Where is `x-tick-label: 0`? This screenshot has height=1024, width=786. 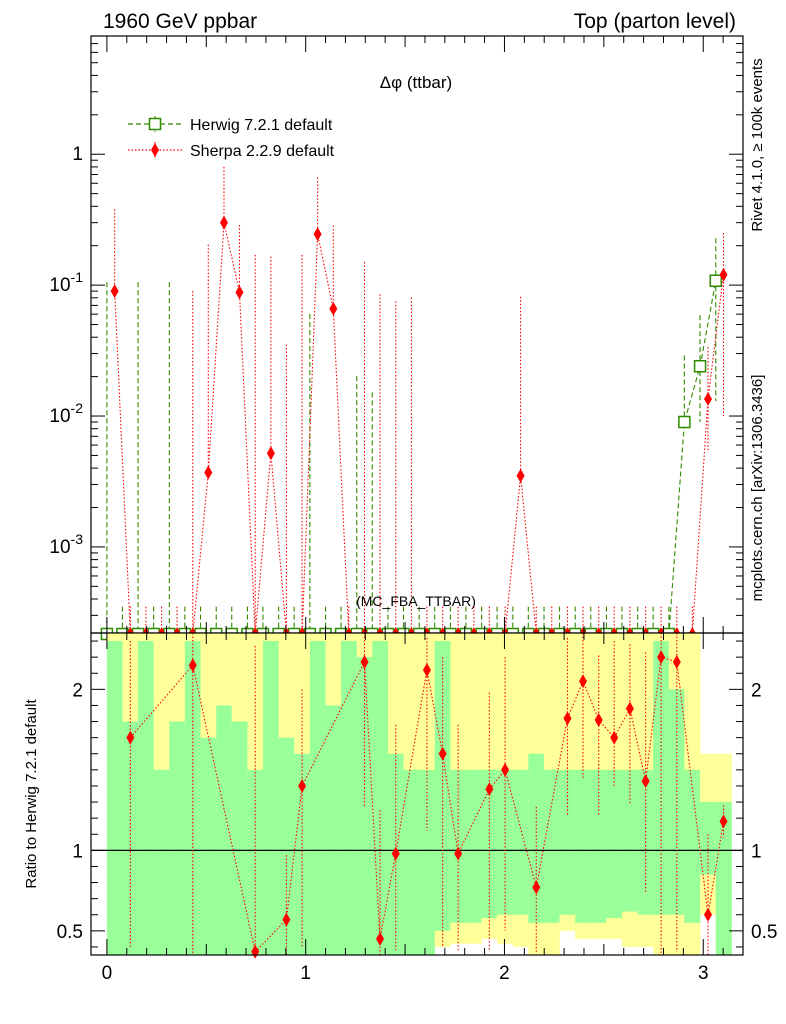
x-tick-label: 0 is located at coordinates (107, 973).